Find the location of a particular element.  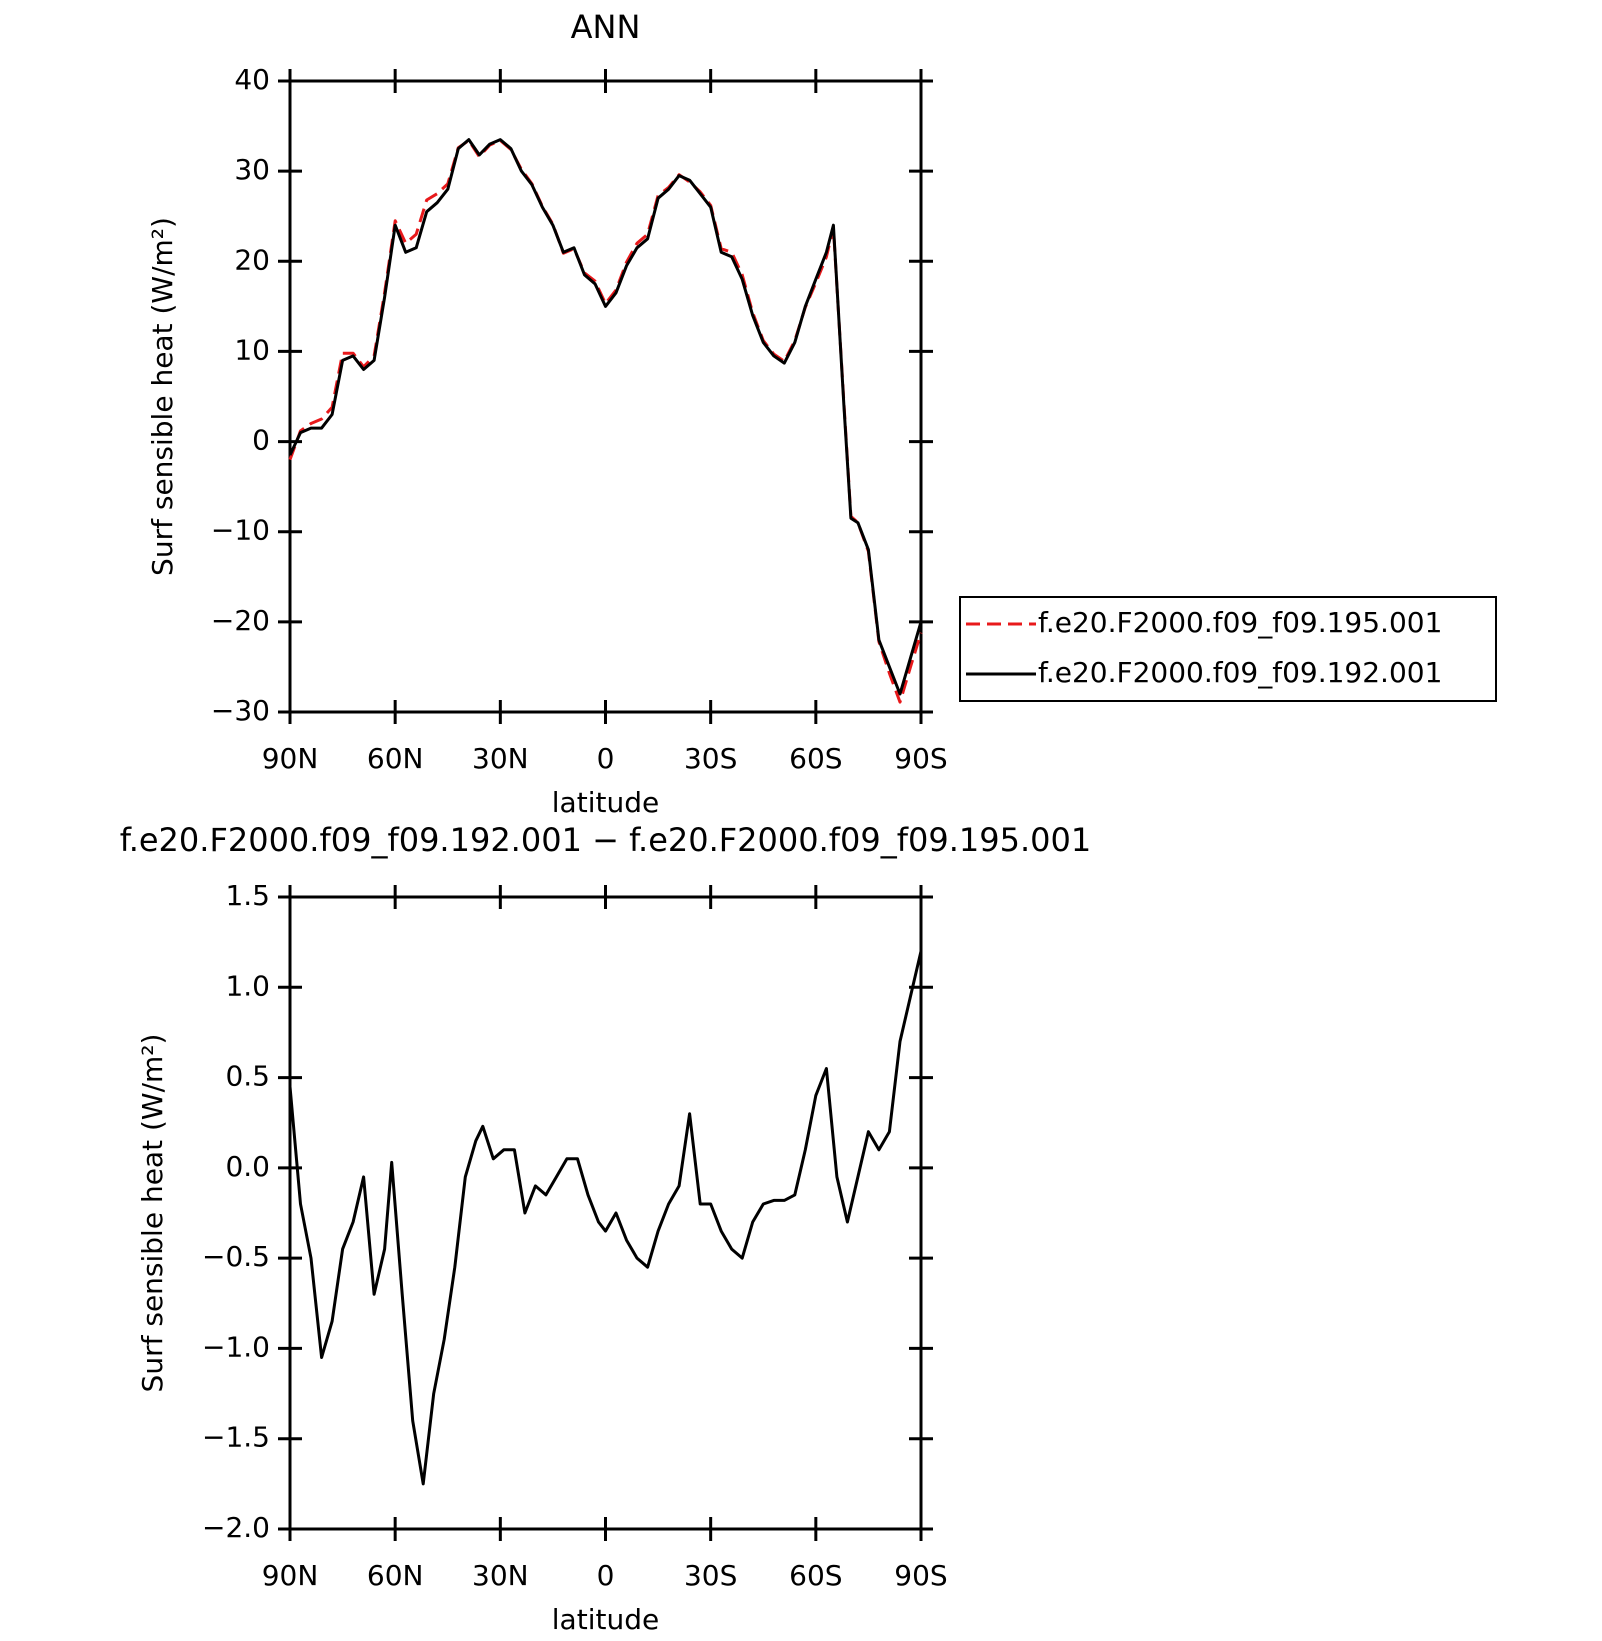

y-tick-label: −10 is located at coordinates (240, 530).